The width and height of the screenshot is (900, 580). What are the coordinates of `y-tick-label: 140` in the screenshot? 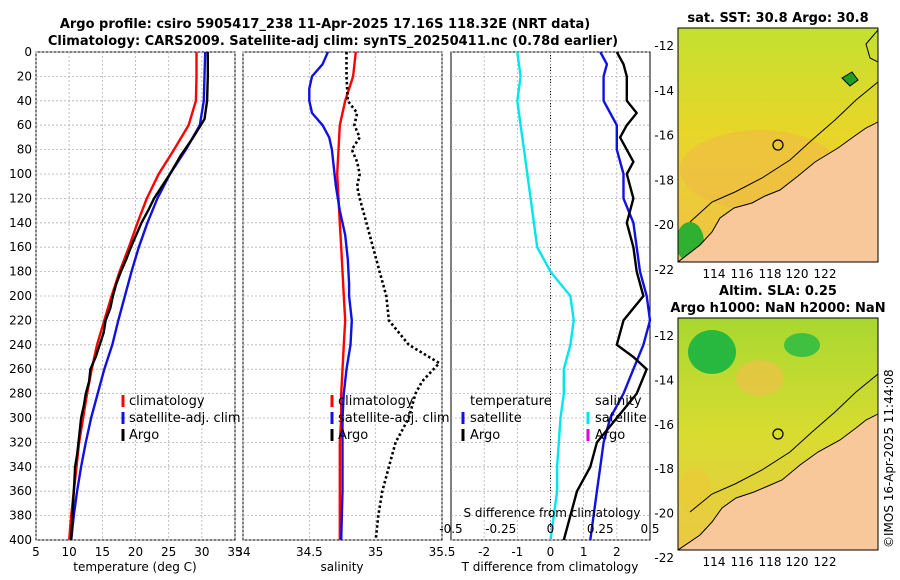 It's located at (20, 223).